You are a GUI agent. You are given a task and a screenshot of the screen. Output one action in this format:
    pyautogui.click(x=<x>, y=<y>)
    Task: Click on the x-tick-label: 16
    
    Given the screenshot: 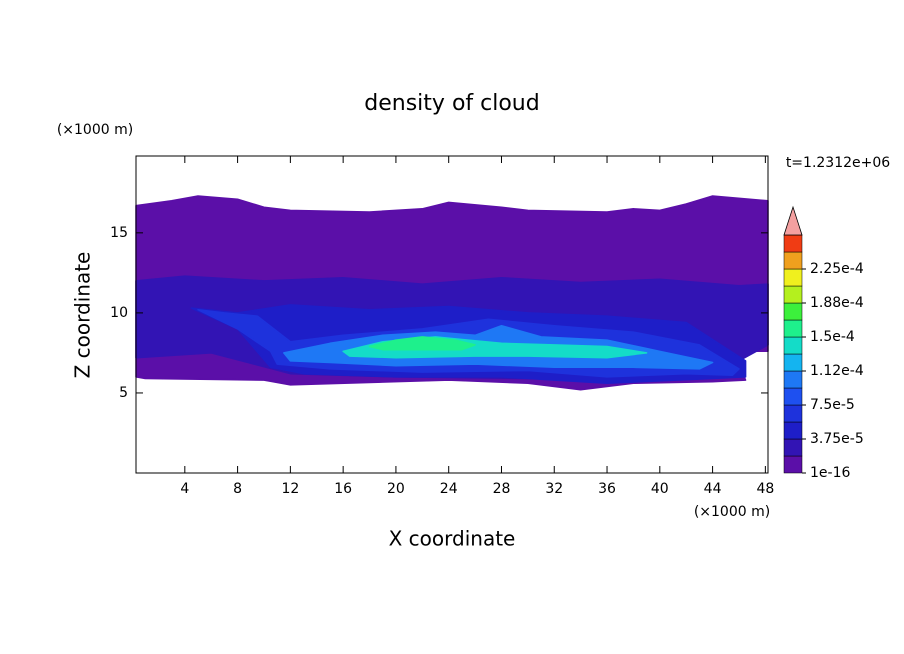 What is the action you would take?
    pyautogui.click(x=343, y=489)
    